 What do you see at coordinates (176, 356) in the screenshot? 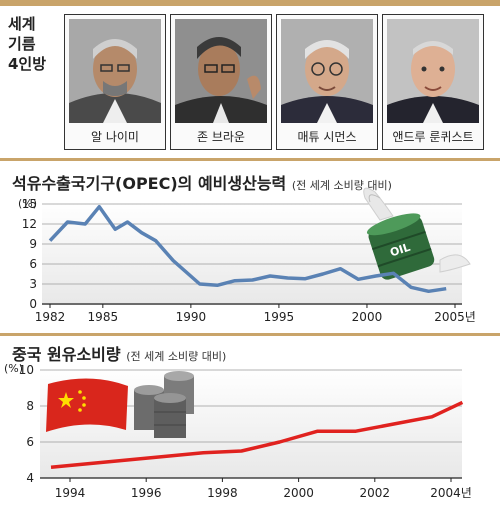
I see `china-chart-subtitle: (전 세계 소비량 대비)` at bounding box center [176, 356].